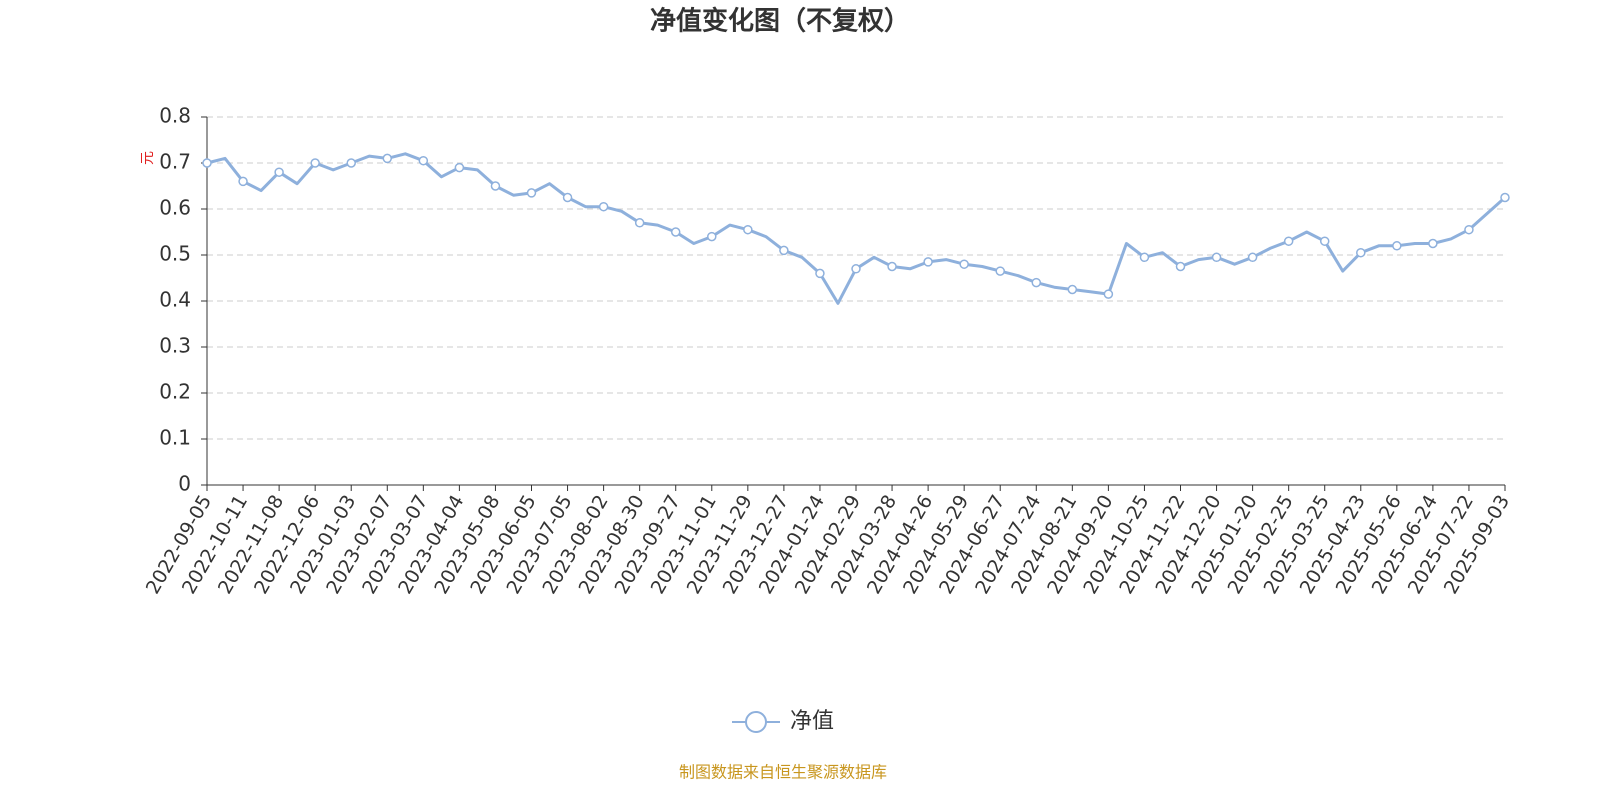 The height and width of the screenshot is (800, 1600). Describe the element at coordinates (175, 162) in the screenshot. I see `y-tick-label: 0.7` at that location.